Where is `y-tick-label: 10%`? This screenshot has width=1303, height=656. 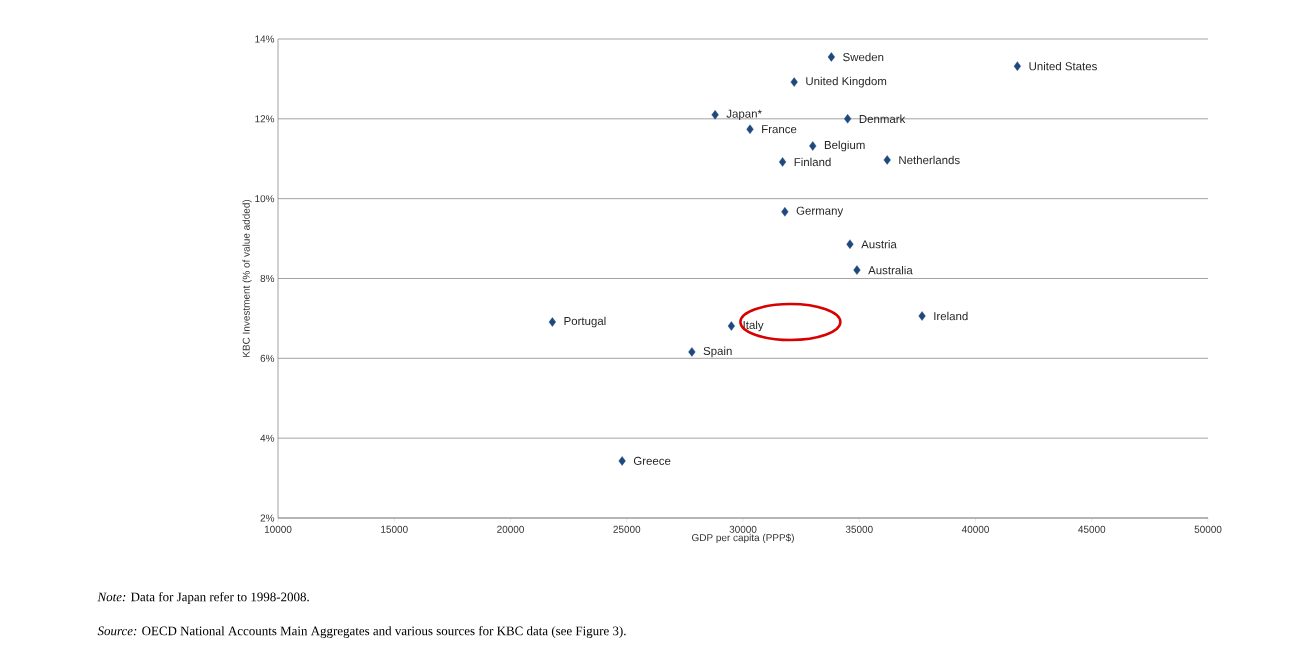
y-tick-label: 10% is located at coordinates (265, 199).